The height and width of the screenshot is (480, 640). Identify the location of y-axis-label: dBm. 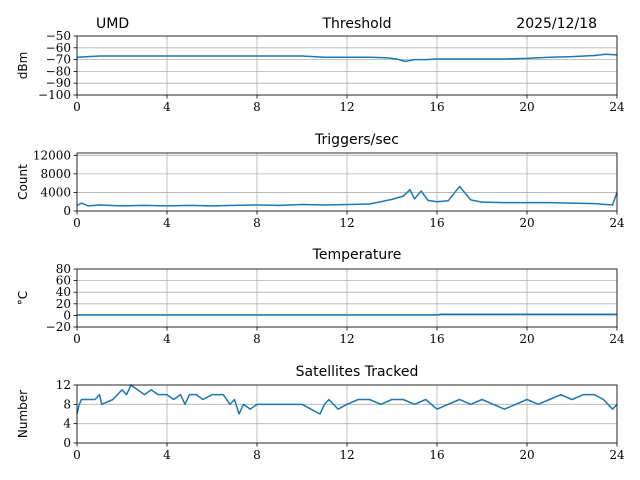
(23, 66).